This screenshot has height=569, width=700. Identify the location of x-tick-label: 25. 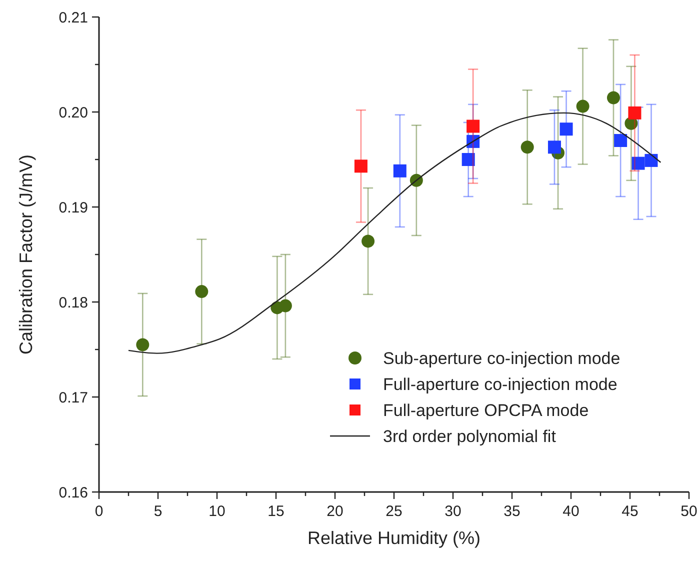
(394, 511).